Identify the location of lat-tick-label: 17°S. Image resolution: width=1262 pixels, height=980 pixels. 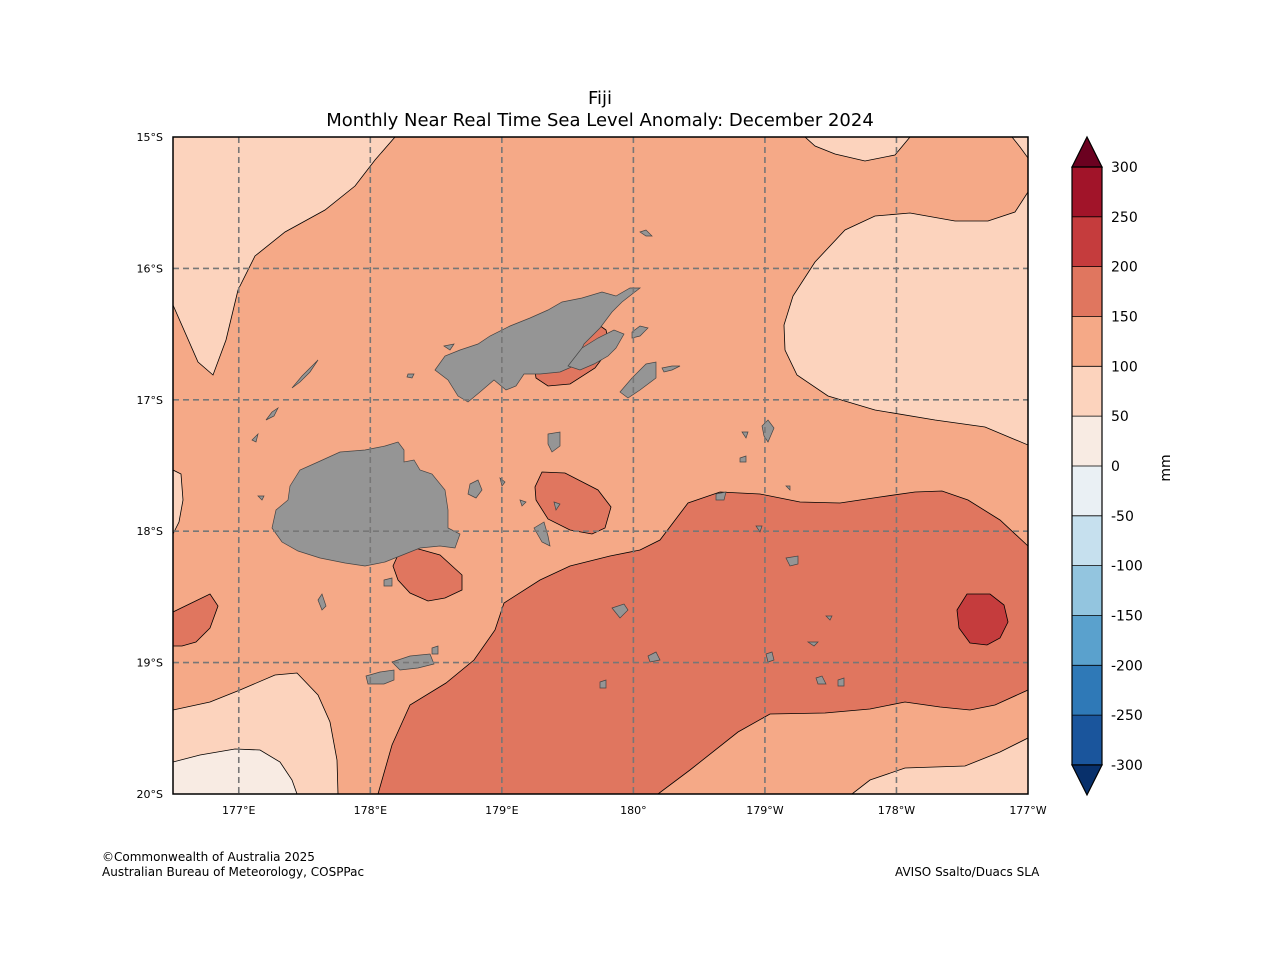
(150, 400).